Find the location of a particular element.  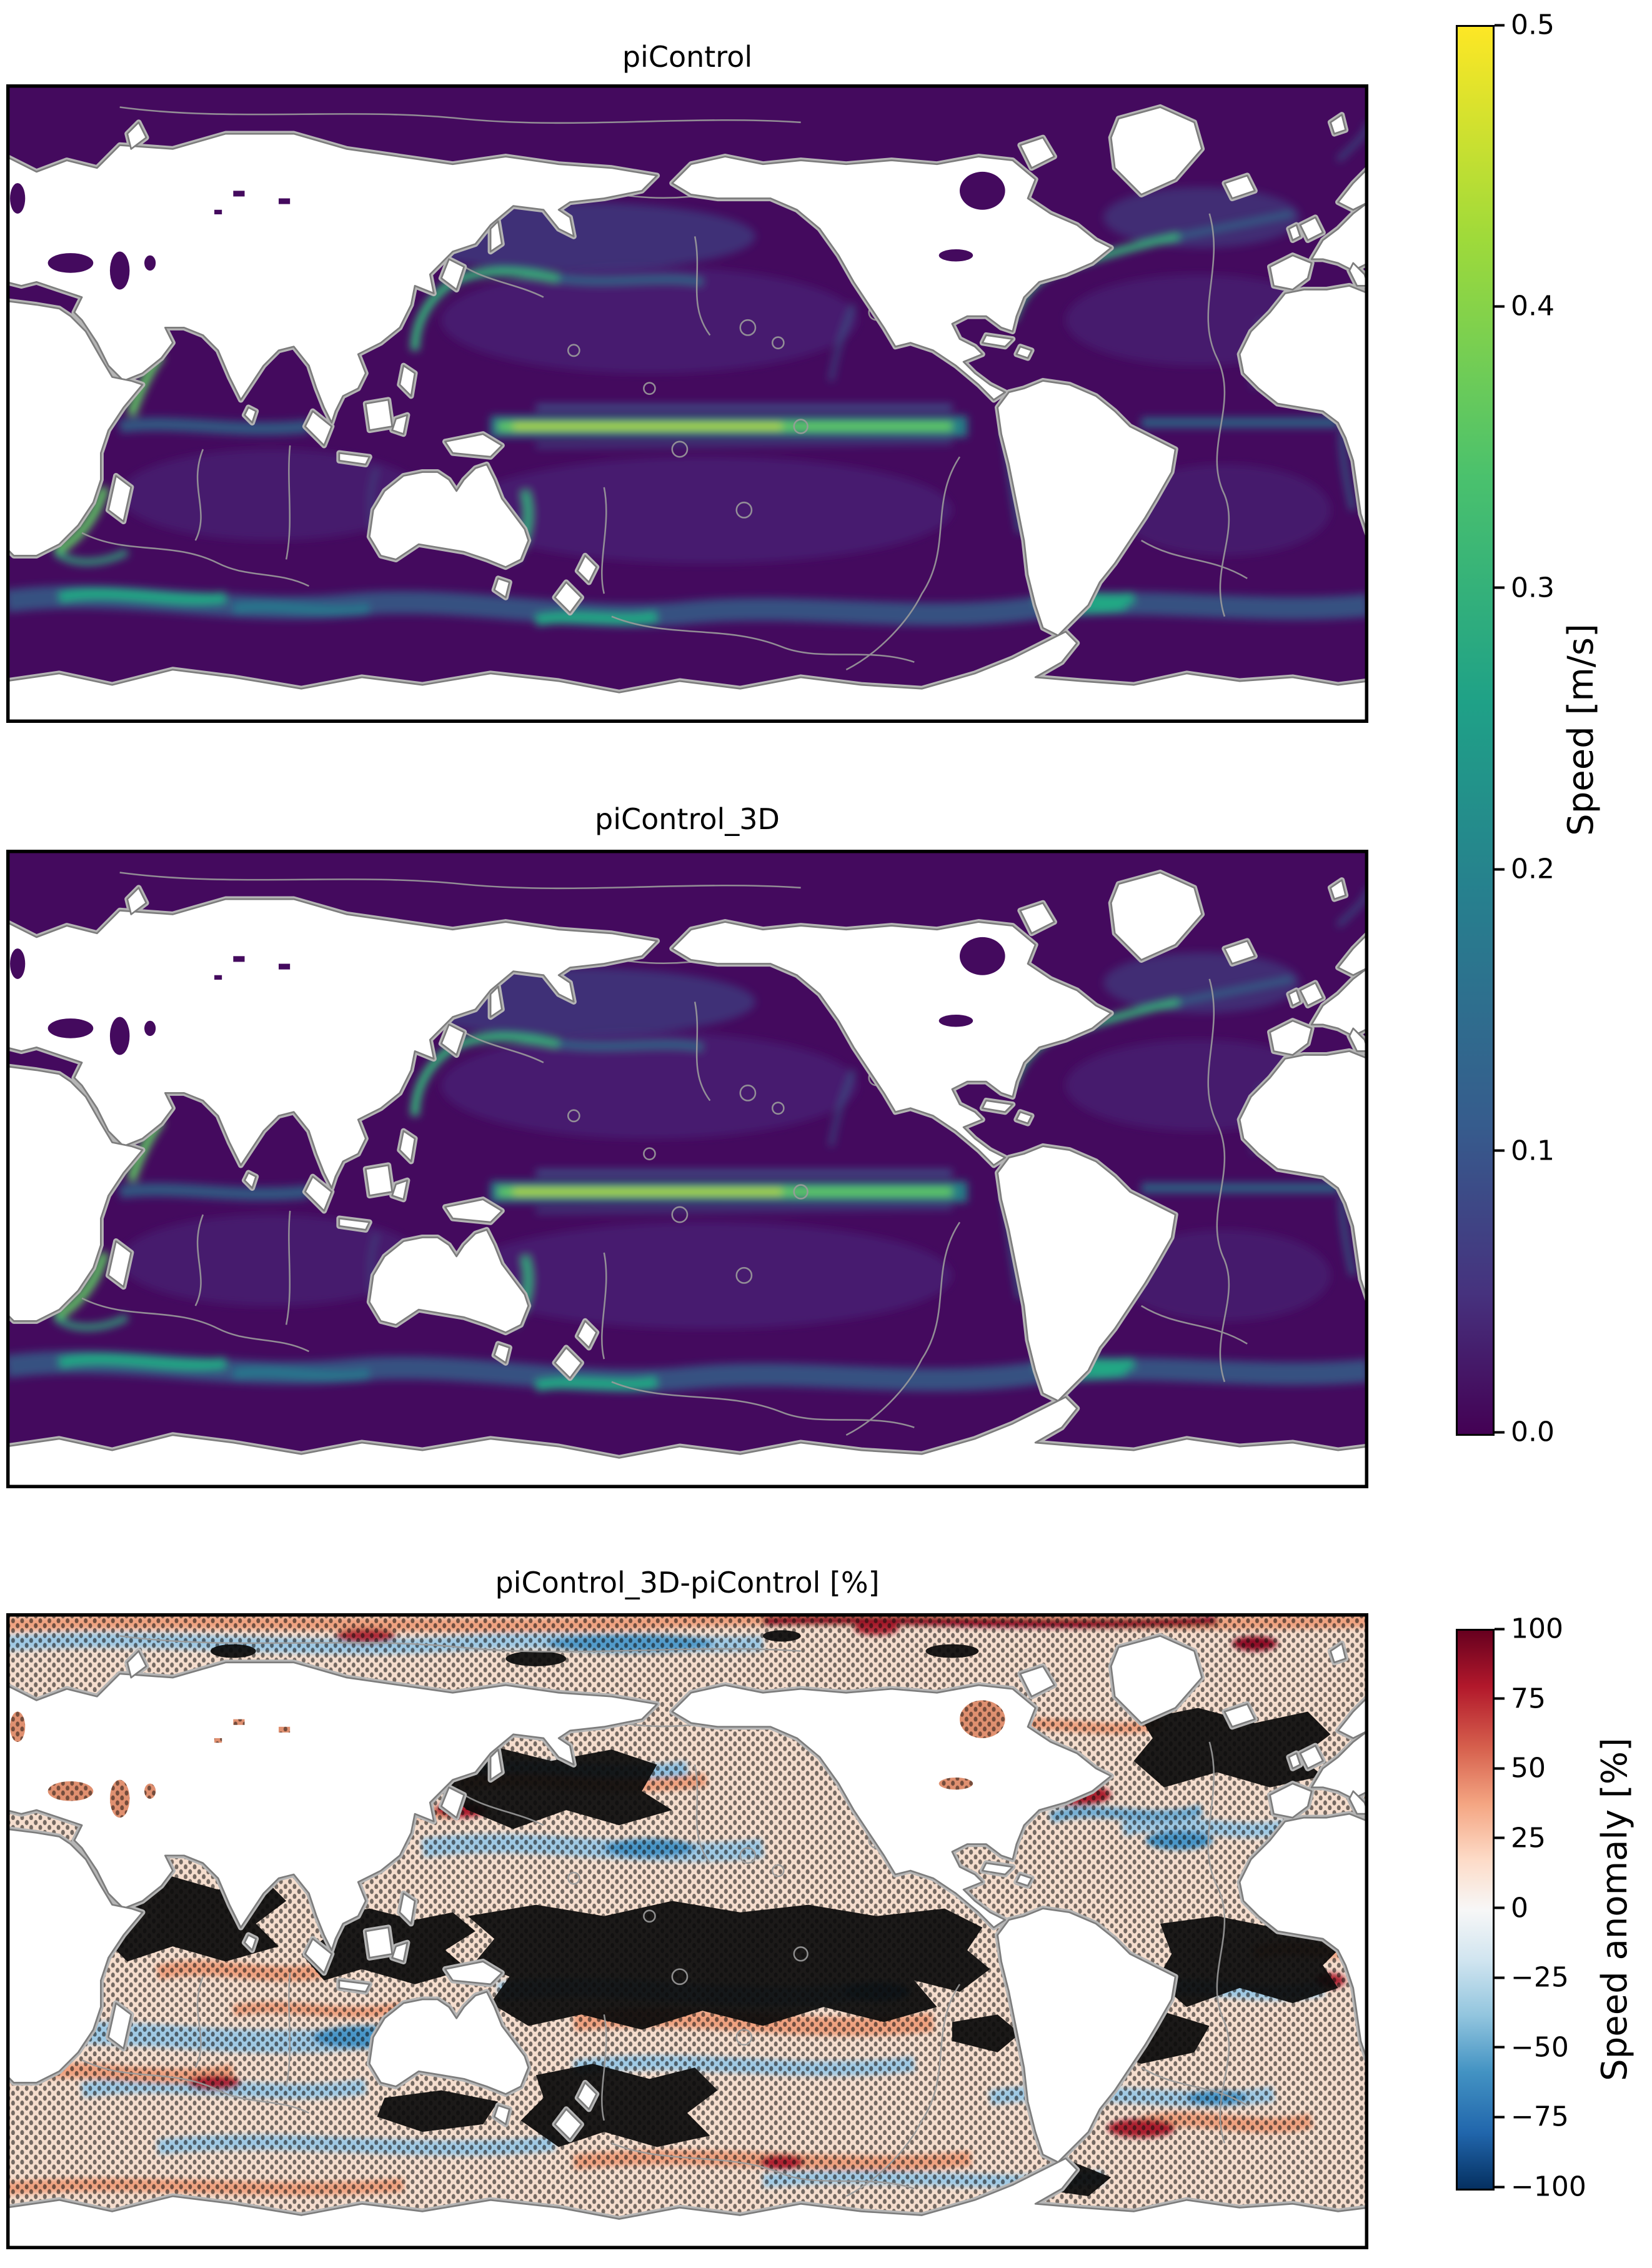

tick-label: 75 is located at coordinates (1528, 1699).